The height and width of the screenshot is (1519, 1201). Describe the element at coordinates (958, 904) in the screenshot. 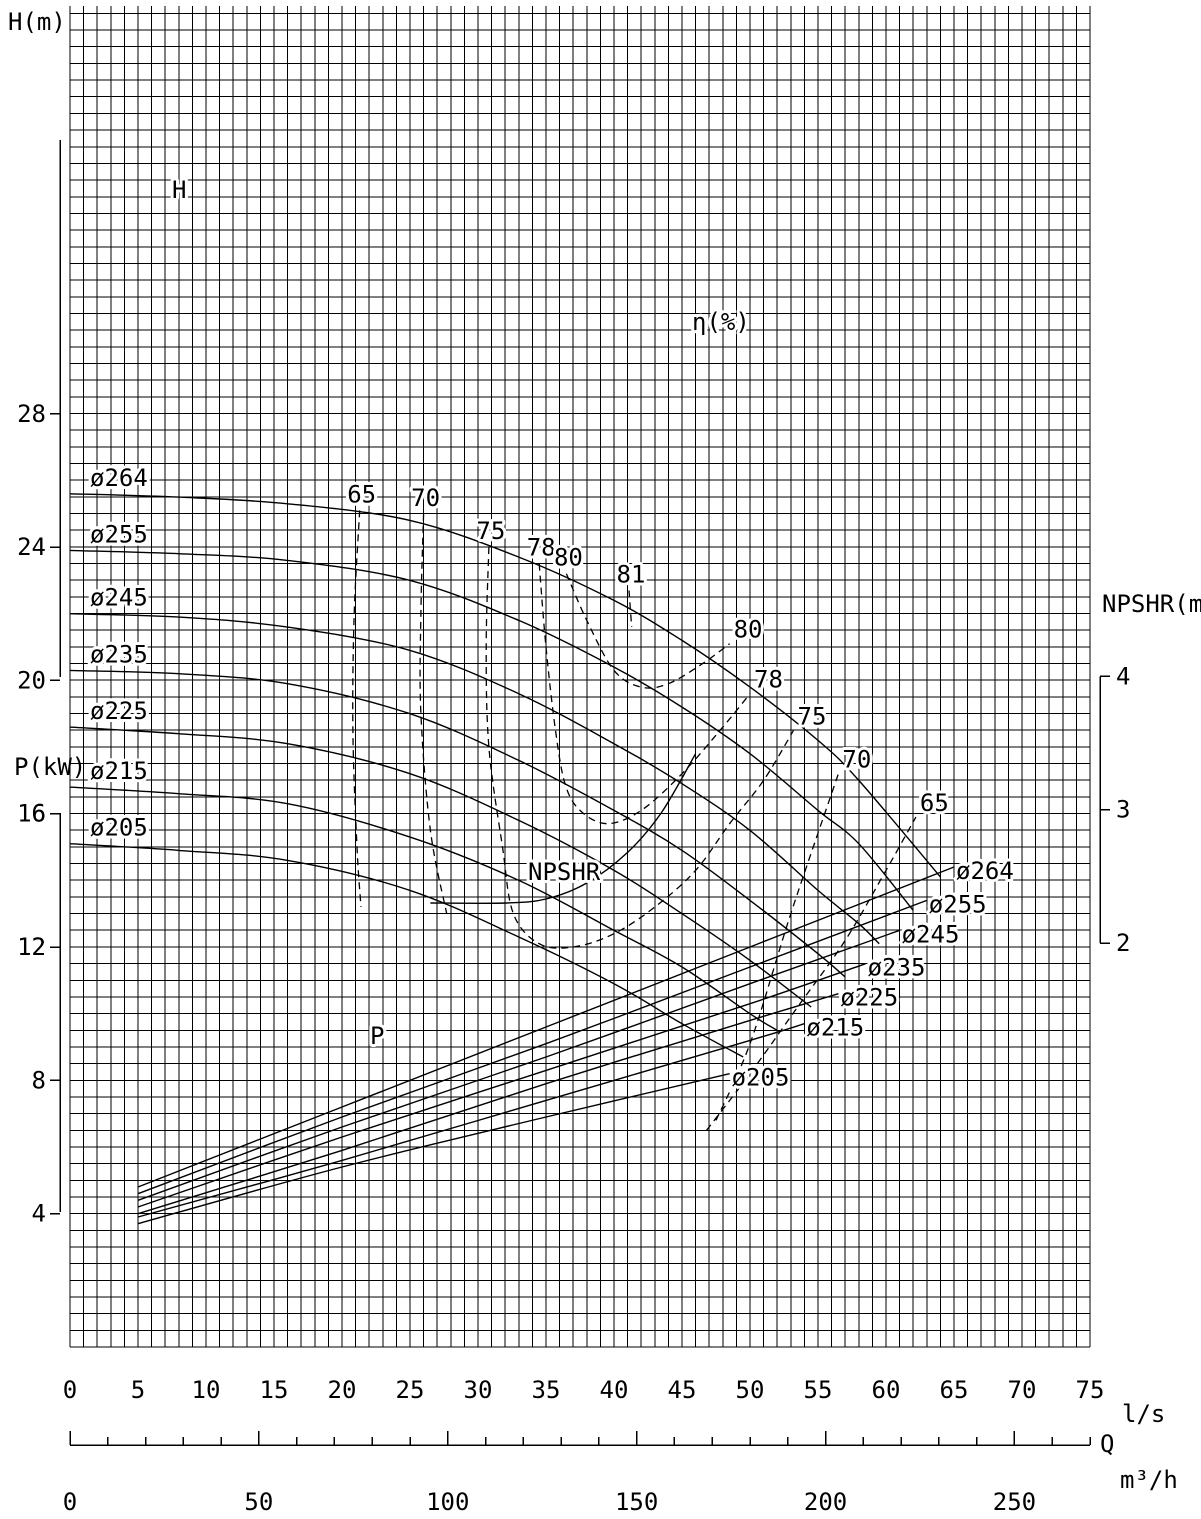

I see `power-curve-label: ø255` at that location.